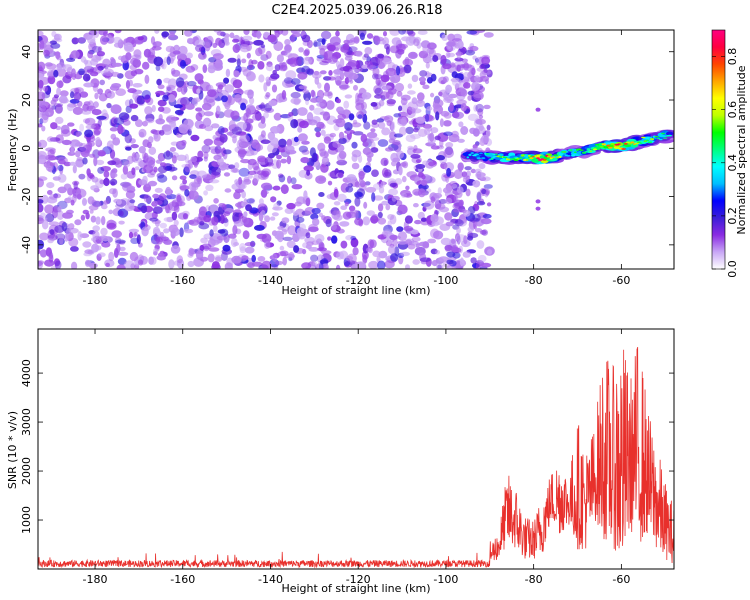 This screenshot has width=750, height=600. Describe the element at coordinates (182, 579) in the screenshot. I see `x-tick-label: -160` at that location.